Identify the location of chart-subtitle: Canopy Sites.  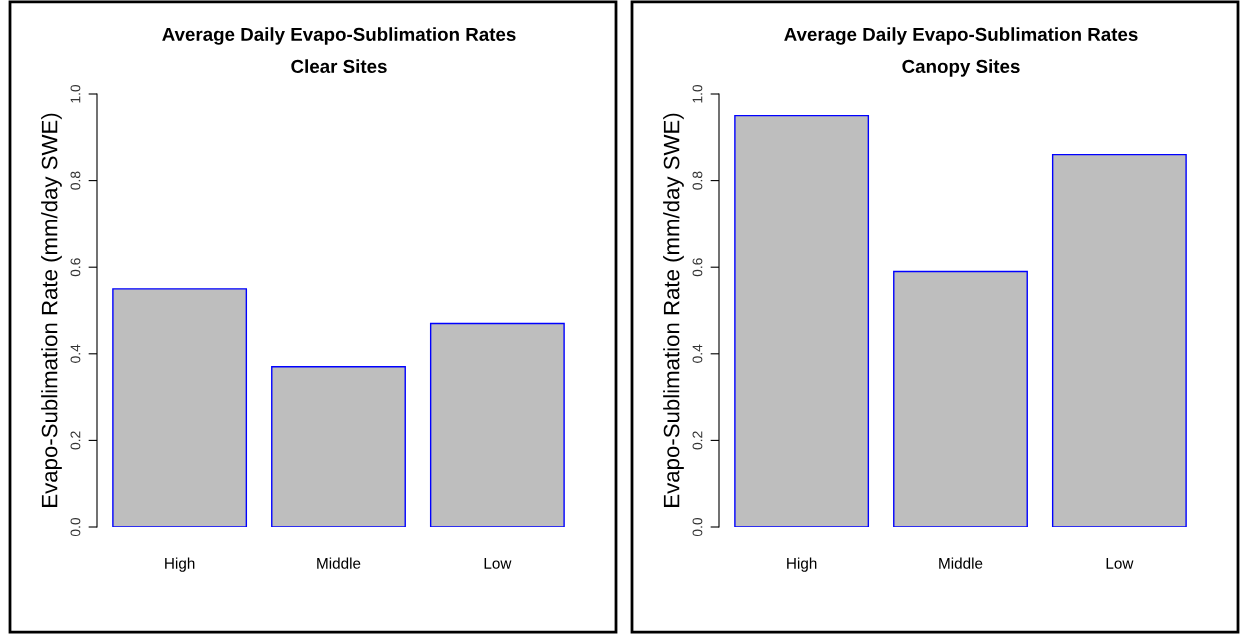
(961, 68).